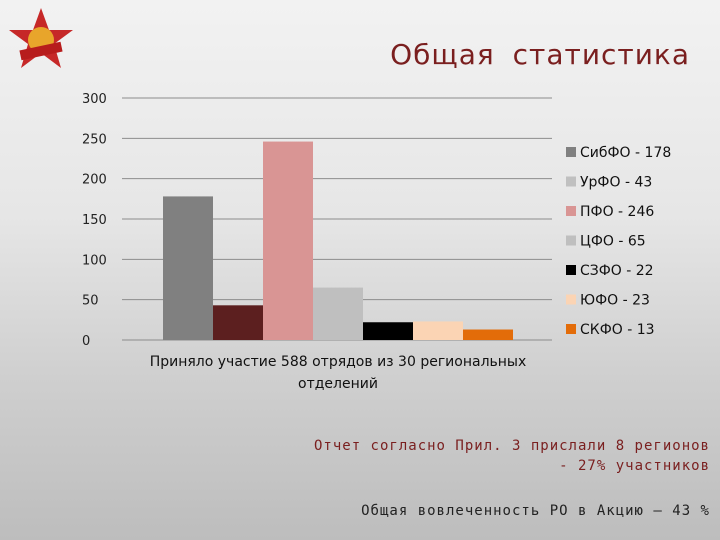 The image size is (720, 540). I want to click on legend-entry: СКФО - 13, so click(617, 330).